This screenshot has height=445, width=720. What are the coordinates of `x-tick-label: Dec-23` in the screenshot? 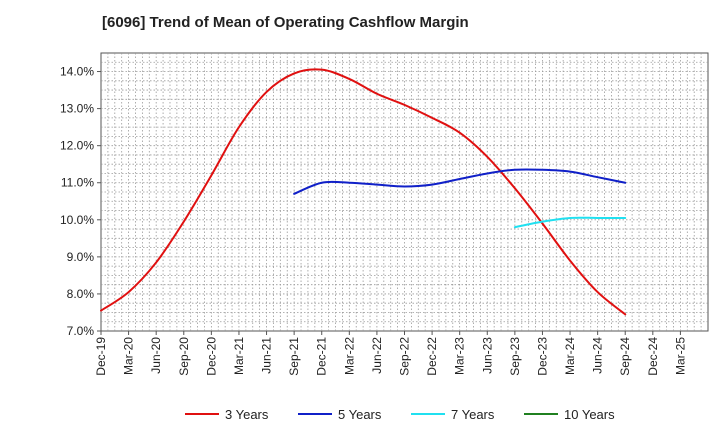 It's located at (542, 356).